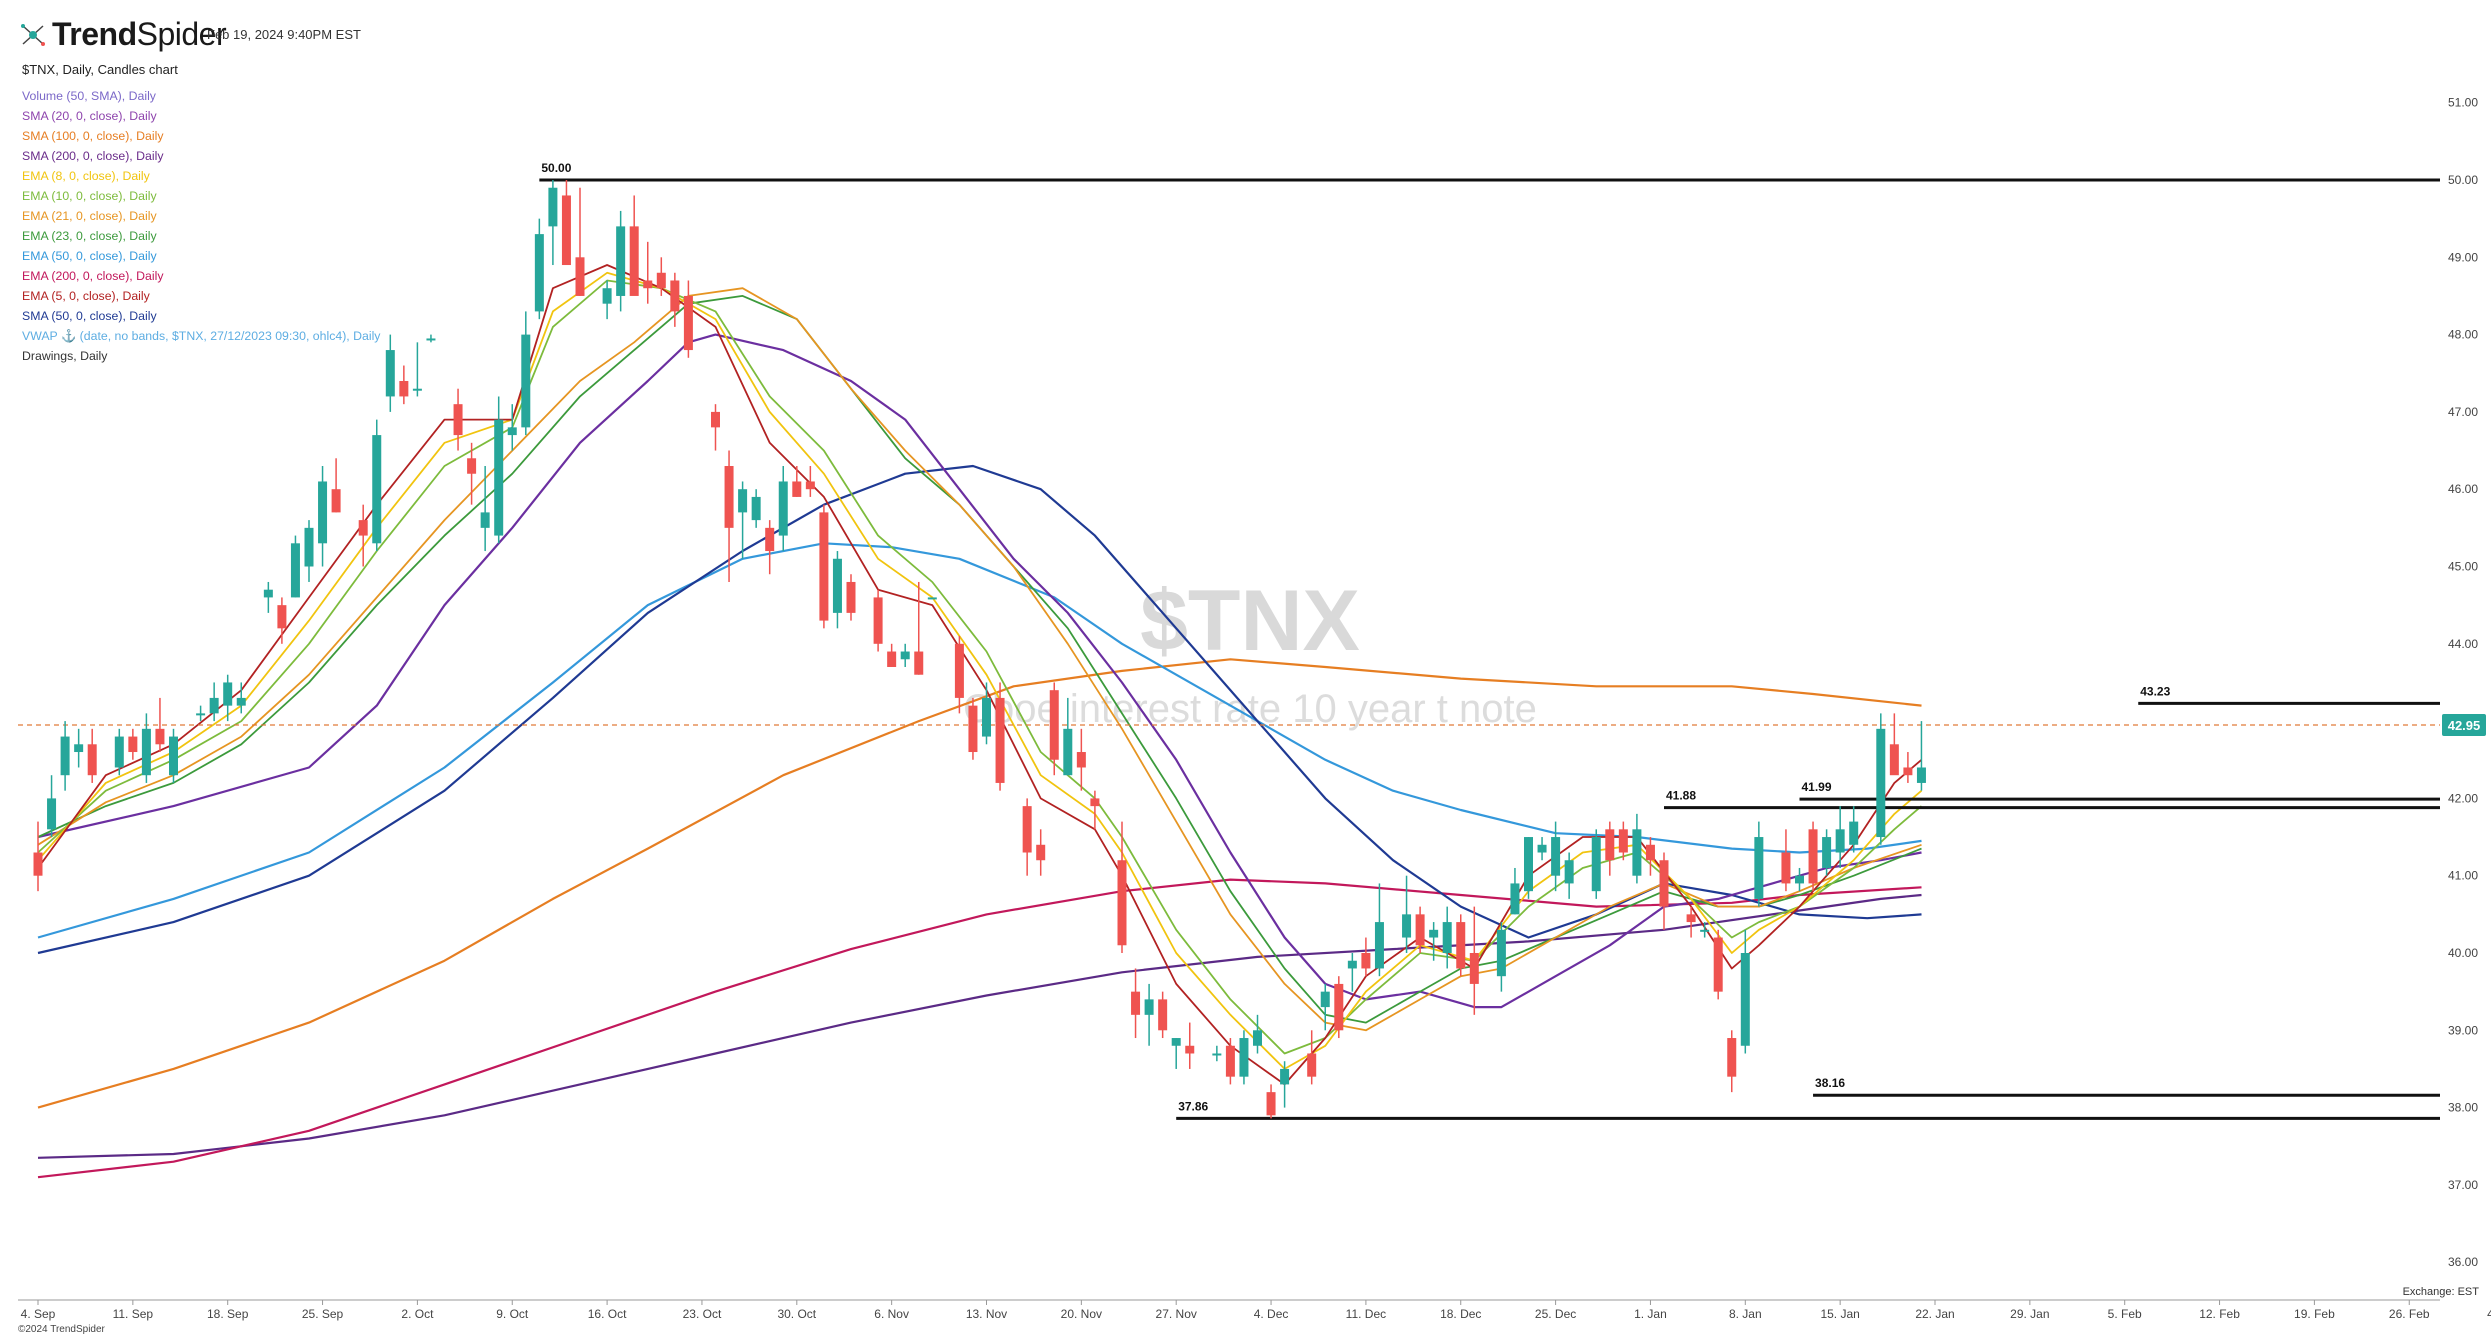  What do you see at coordinates (89, 196) in the screenshot?
I see `legend-entry: EMA (10, 0, close), Daily` at bounding box center [89, 196].